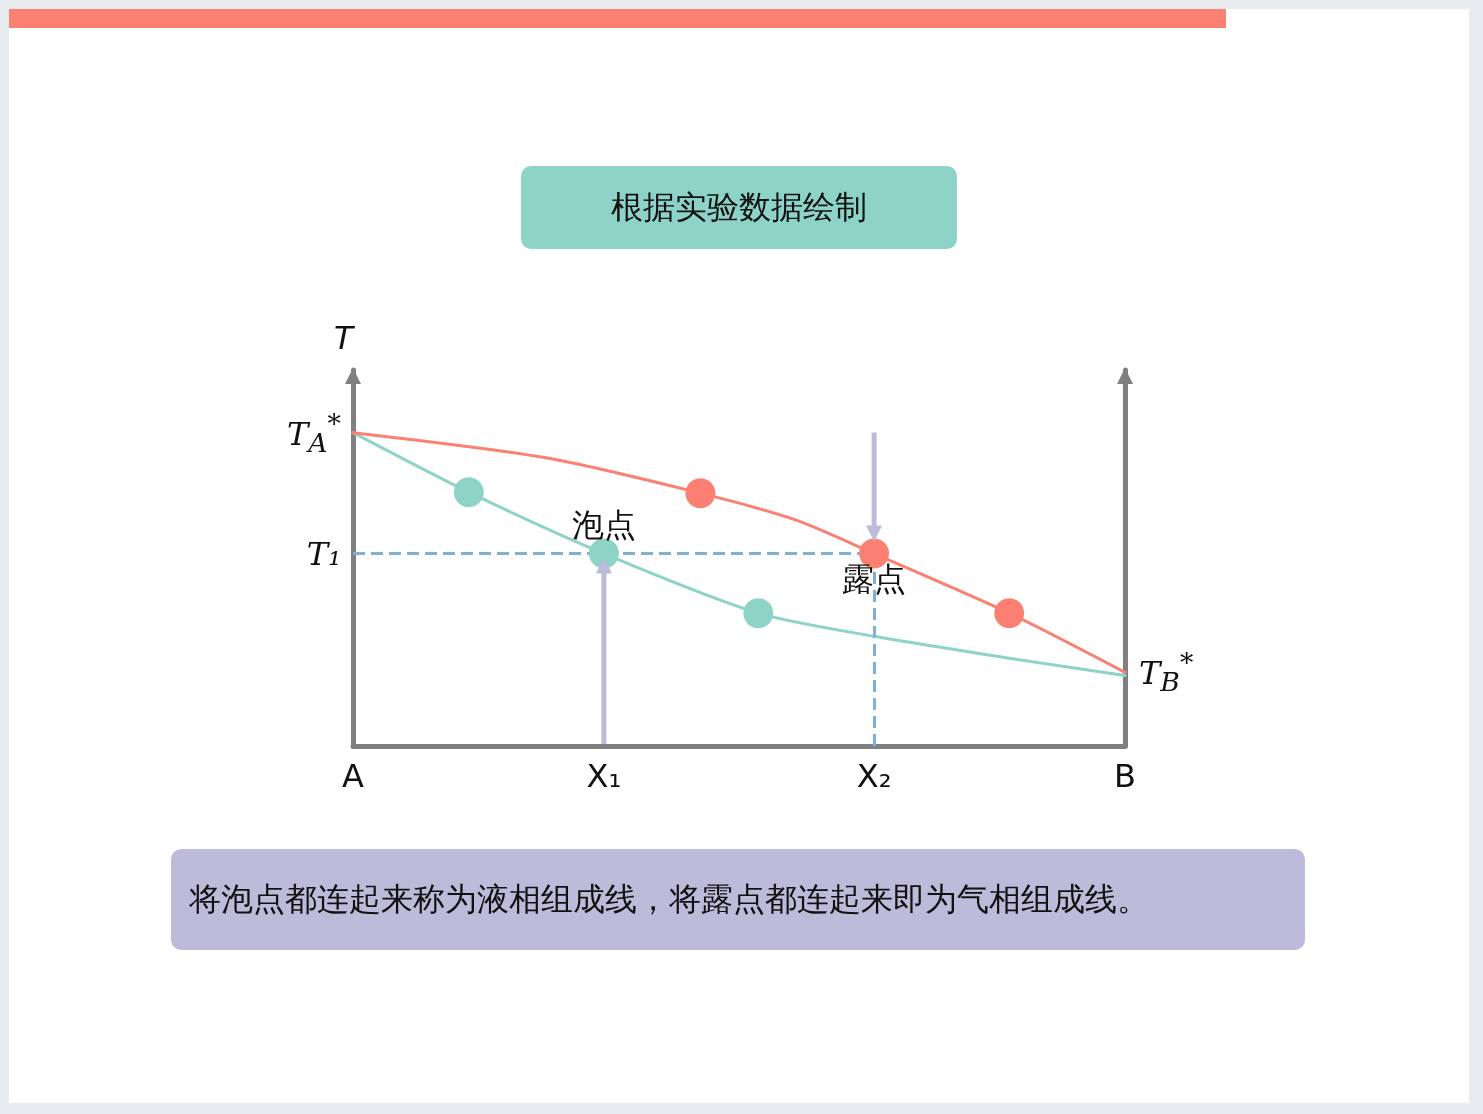 This screenshot has height=1114, width=1483. I want to click on x-tick-label: A, so click(353, 776).